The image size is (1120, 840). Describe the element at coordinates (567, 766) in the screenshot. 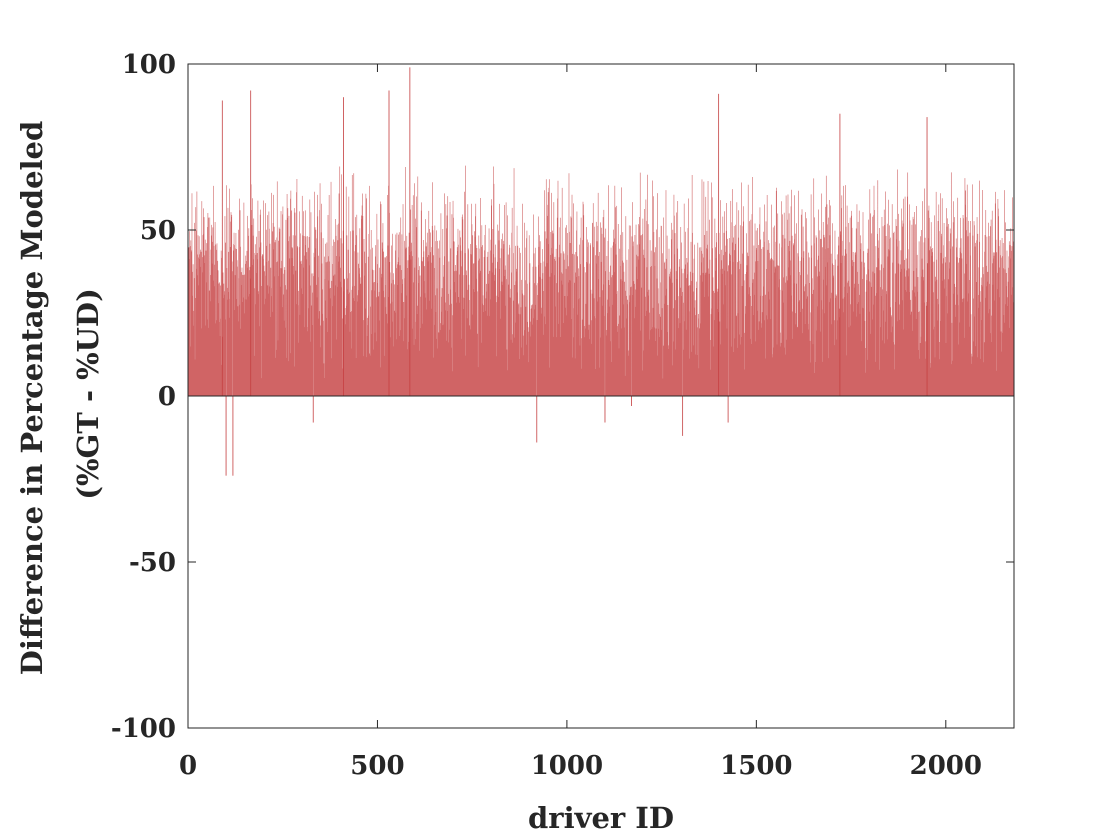

I see `x-tick-label-2: 1000` at that location.